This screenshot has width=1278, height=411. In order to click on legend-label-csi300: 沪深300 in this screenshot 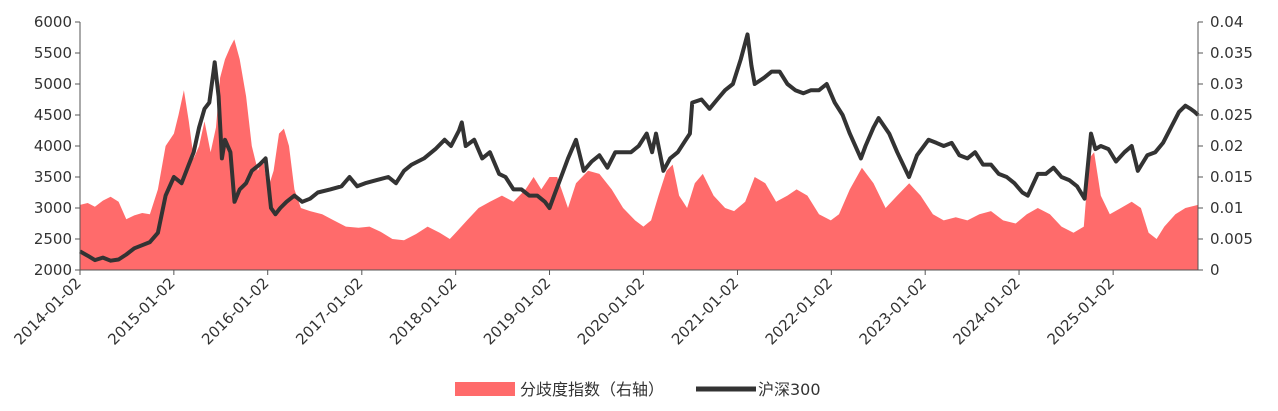, I will do `click(789, 389)`.